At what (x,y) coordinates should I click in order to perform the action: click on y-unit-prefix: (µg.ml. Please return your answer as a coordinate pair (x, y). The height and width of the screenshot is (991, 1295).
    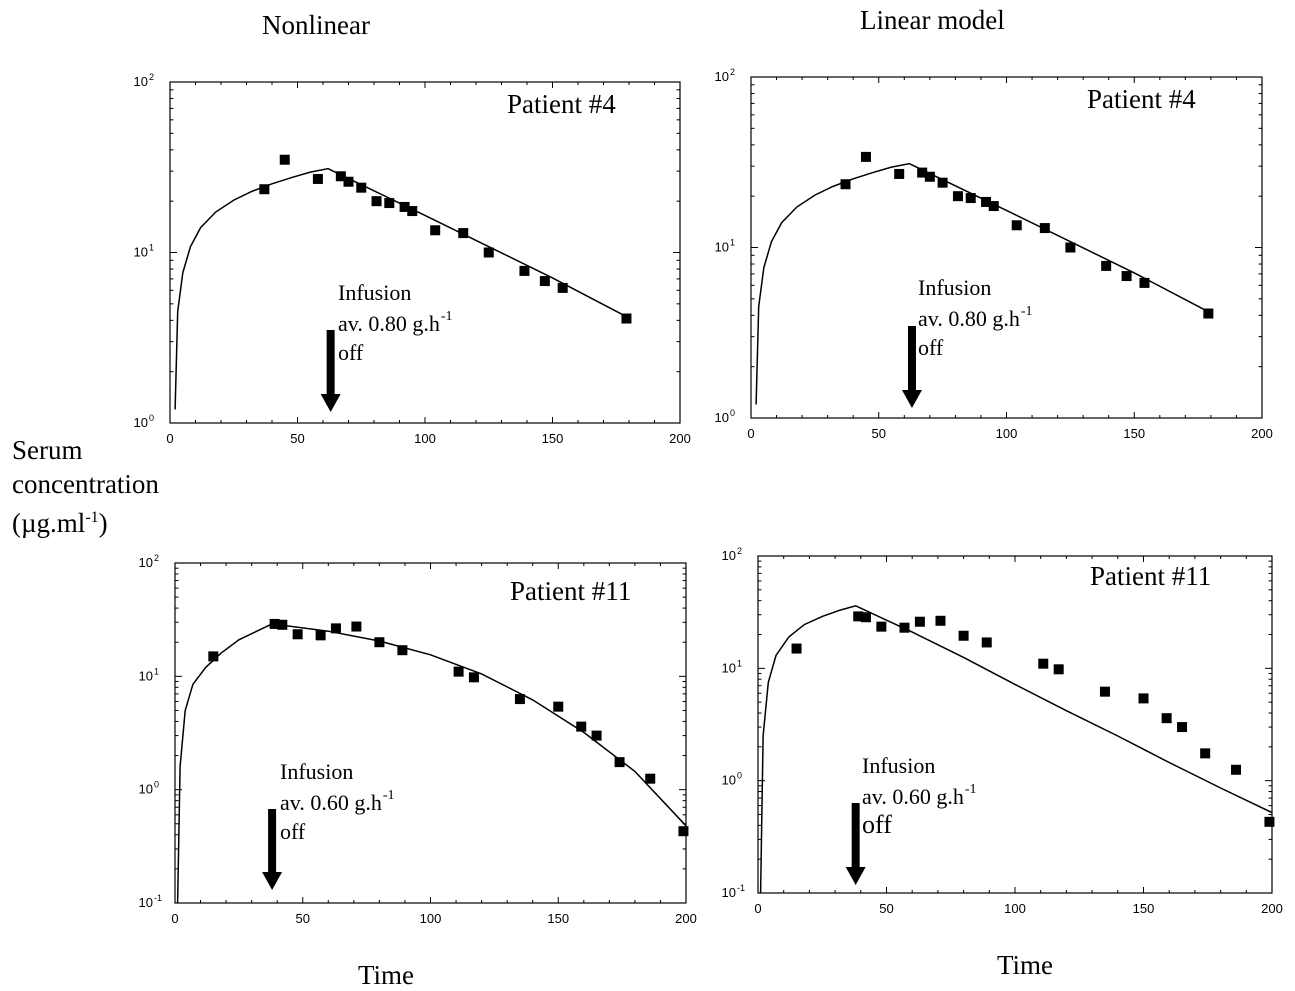
    Looking at the image, I should click on (49, 523).